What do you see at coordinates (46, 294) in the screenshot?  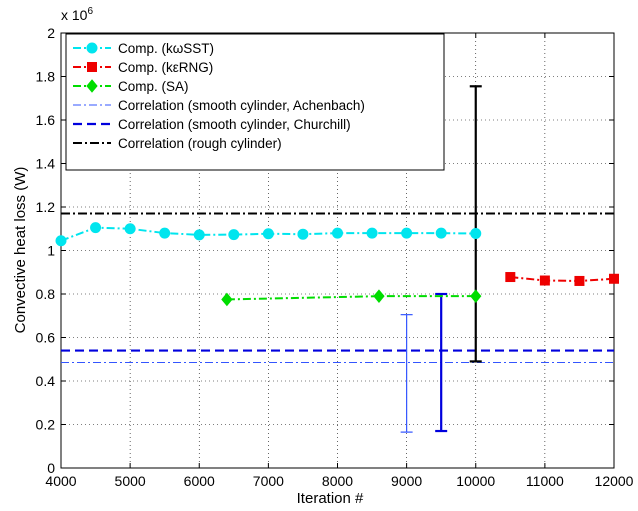 I see `y-tick-label: 0.8` at bounding box center [46, 294].